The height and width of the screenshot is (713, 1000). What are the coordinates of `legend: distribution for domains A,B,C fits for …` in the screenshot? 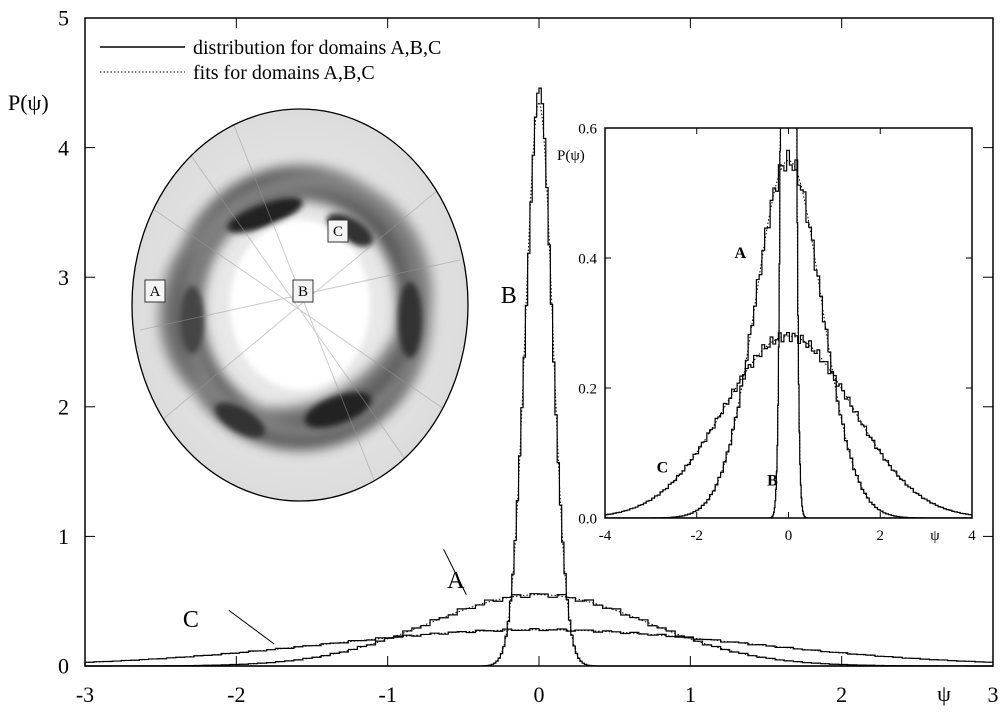 It's located at (270, 60).